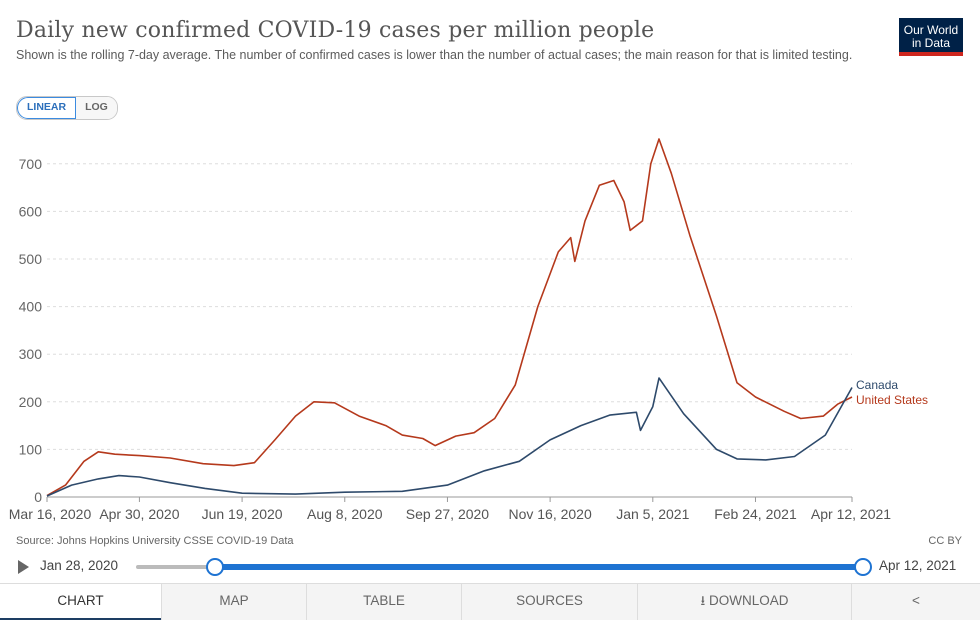  Describe the element at coordinates (448, 514) in the screenshot. I see `x-tick-label: Sep 27, 2020` at that location.